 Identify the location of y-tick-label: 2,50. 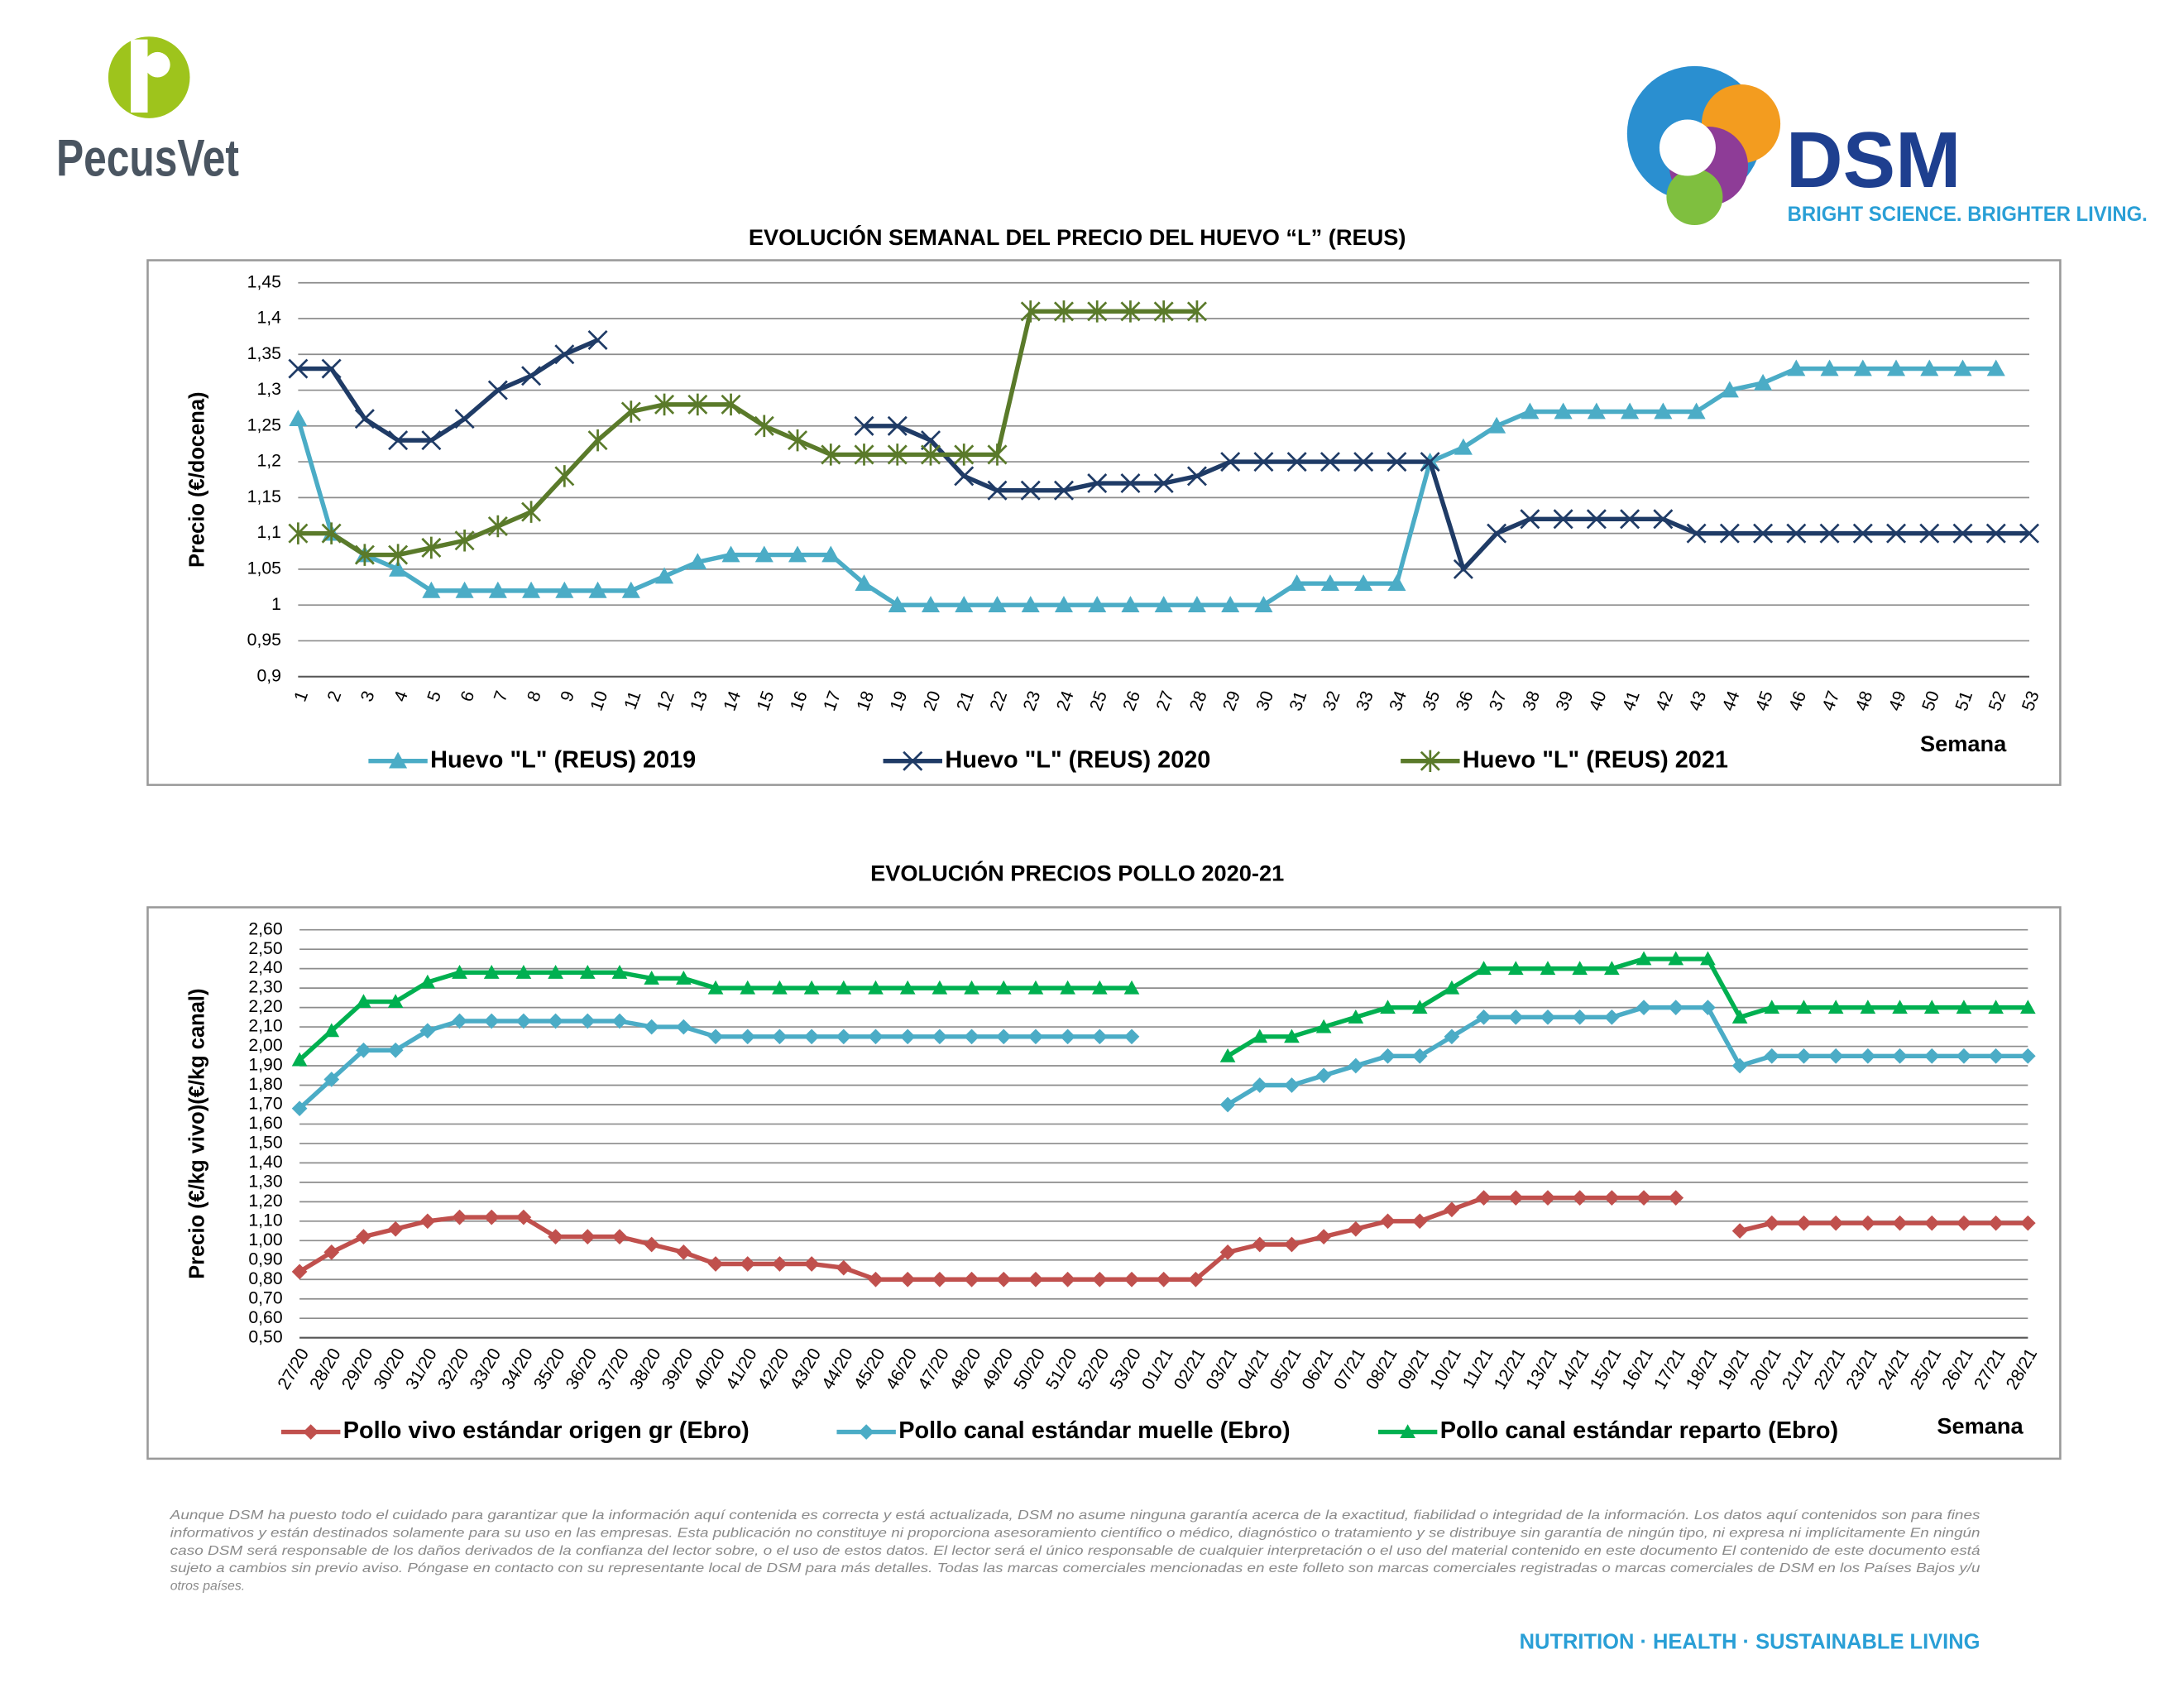
(265, 948).